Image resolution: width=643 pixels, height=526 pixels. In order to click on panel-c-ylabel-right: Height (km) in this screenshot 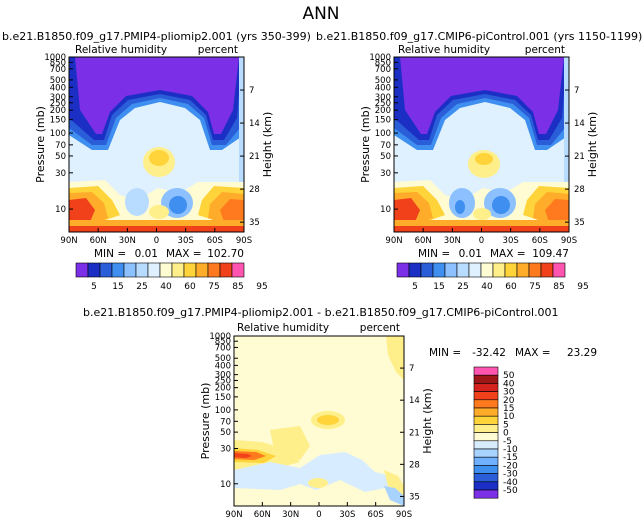, I will do `click(427, 421)`.